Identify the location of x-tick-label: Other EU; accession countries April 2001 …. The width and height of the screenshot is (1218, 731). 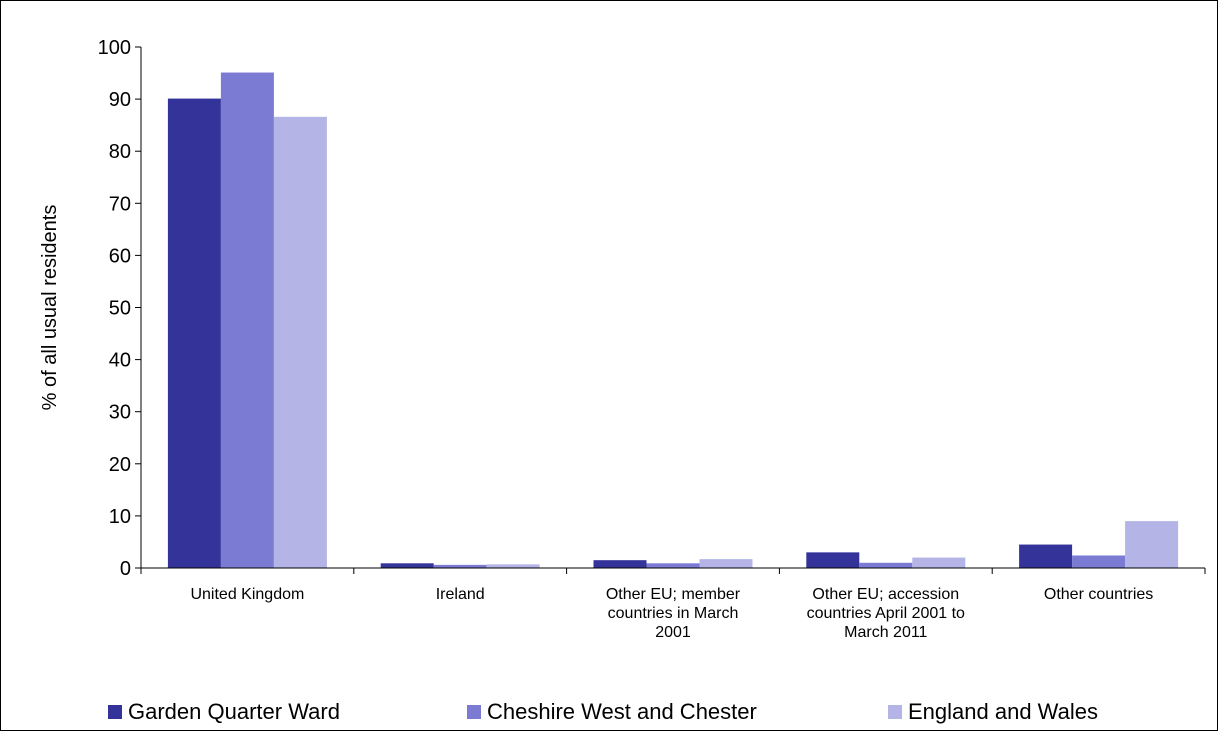
(886, 613).